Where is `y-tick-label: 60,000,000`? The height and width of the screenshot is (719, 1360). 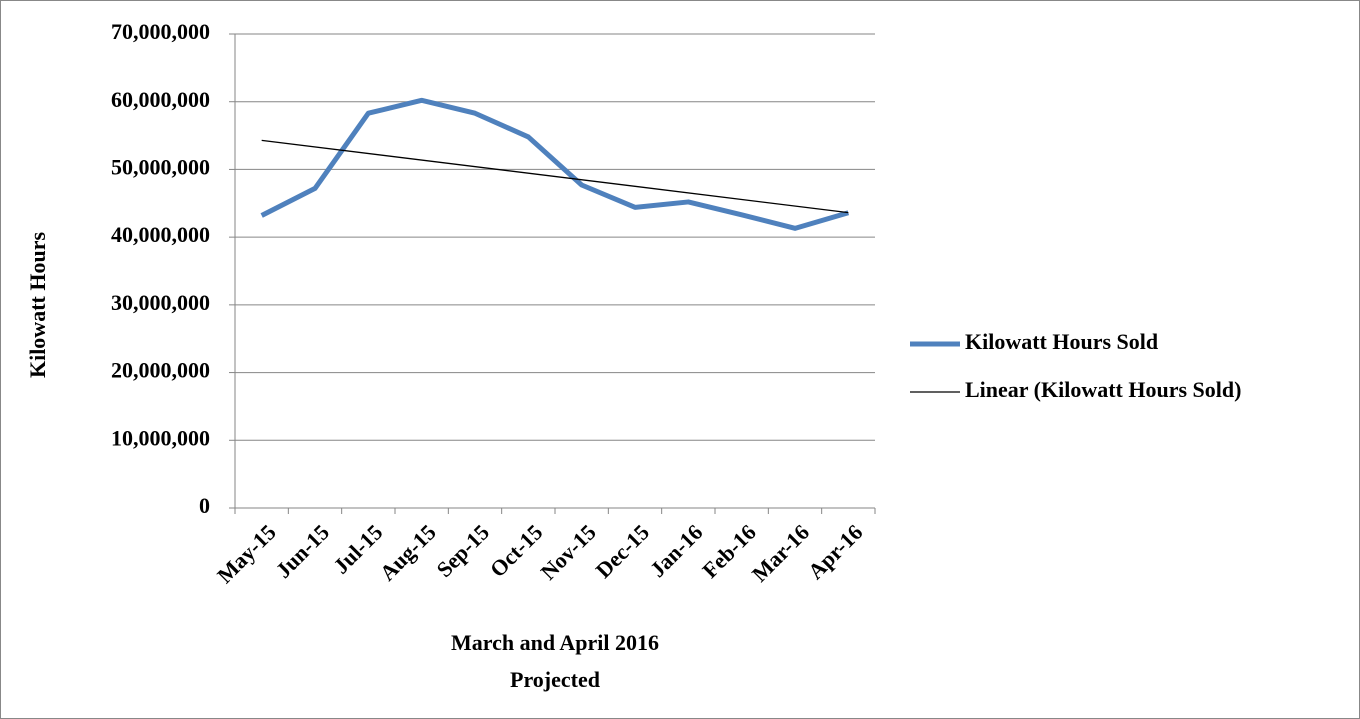
y-tick-label: 60,000,000 is located at coordinates (160, 99).